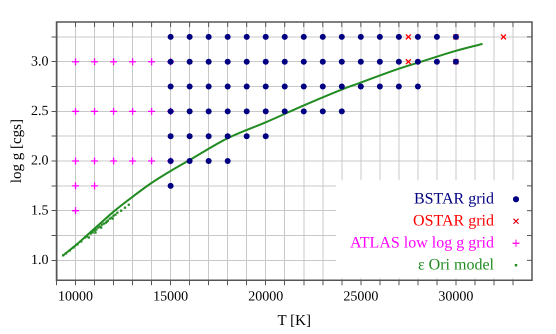 Image resolution: width=556 pixels, height=334 pixels. I want to click on y-tick-label: 3.0, so click(39, 62).